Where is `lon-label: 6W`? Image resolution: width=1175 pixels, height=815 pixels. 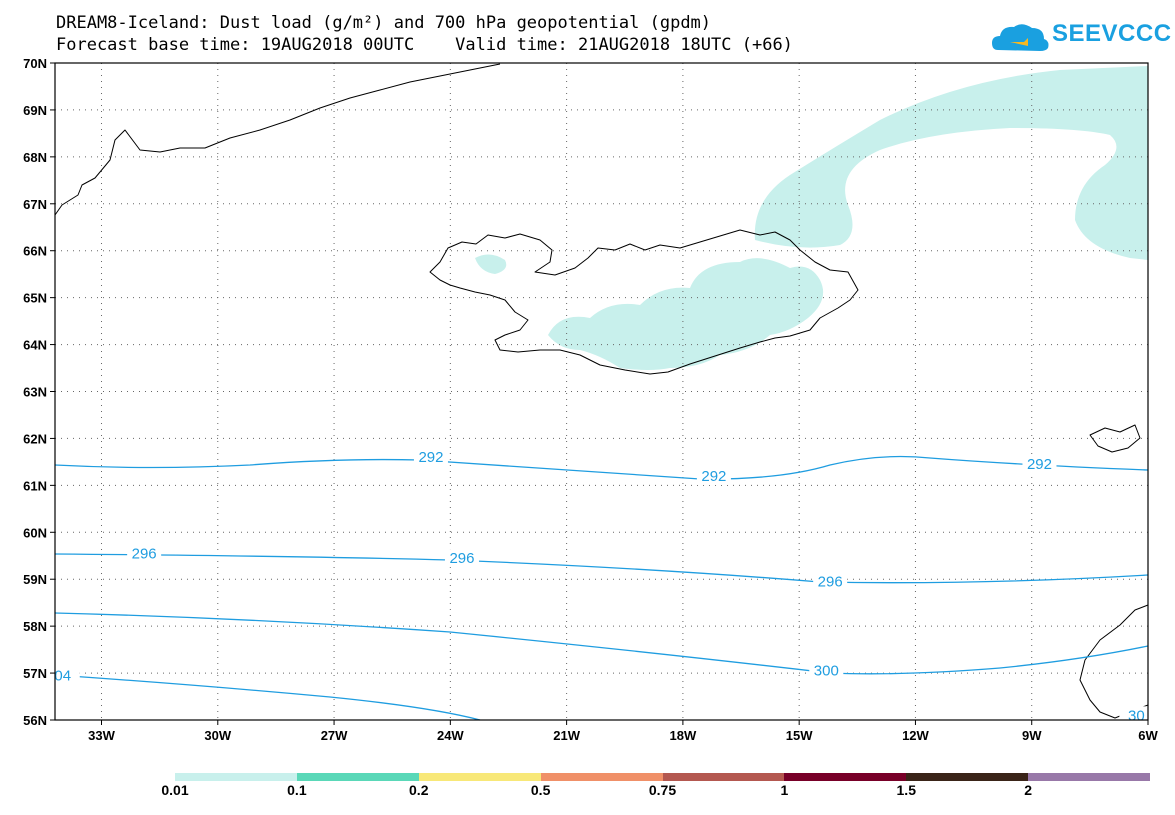
lon-label: 6W is located at coordinates (1148, 735).